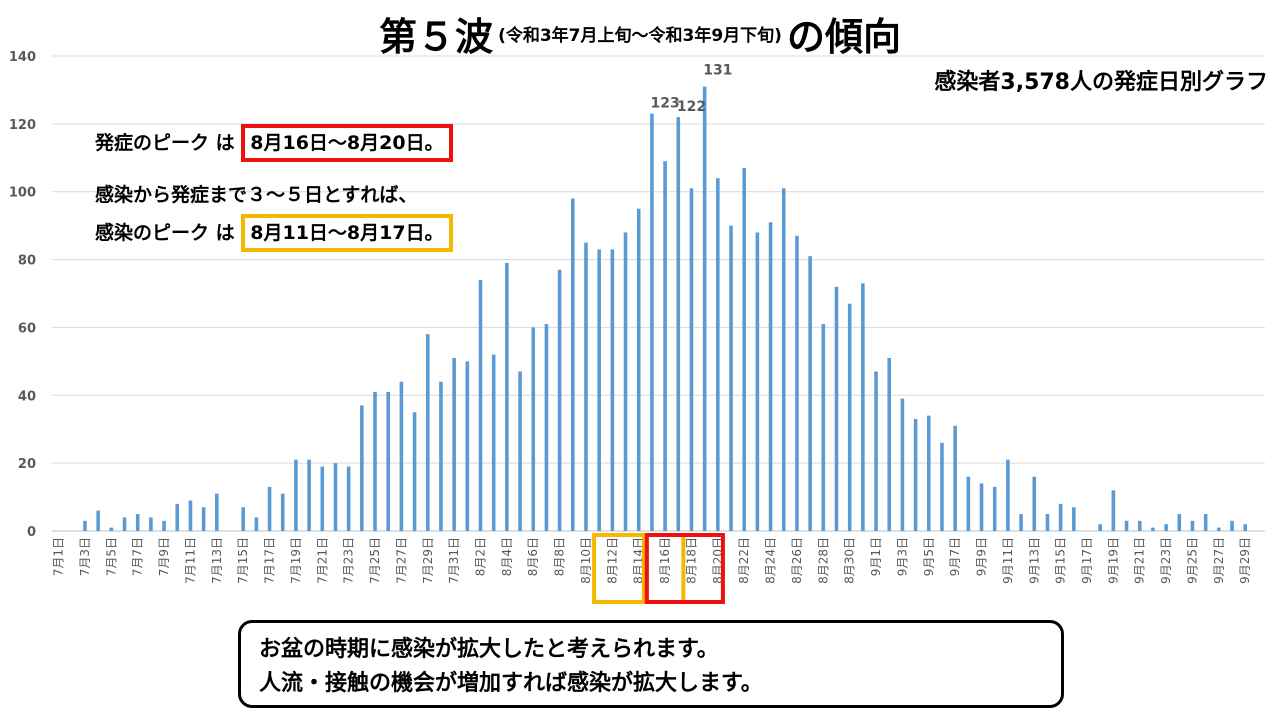 This screenshot has height=720, width=1280. Describe the element at coordinates (902, 556) in the screenshot. I see `x-tick-label: 9月3日` at that location.